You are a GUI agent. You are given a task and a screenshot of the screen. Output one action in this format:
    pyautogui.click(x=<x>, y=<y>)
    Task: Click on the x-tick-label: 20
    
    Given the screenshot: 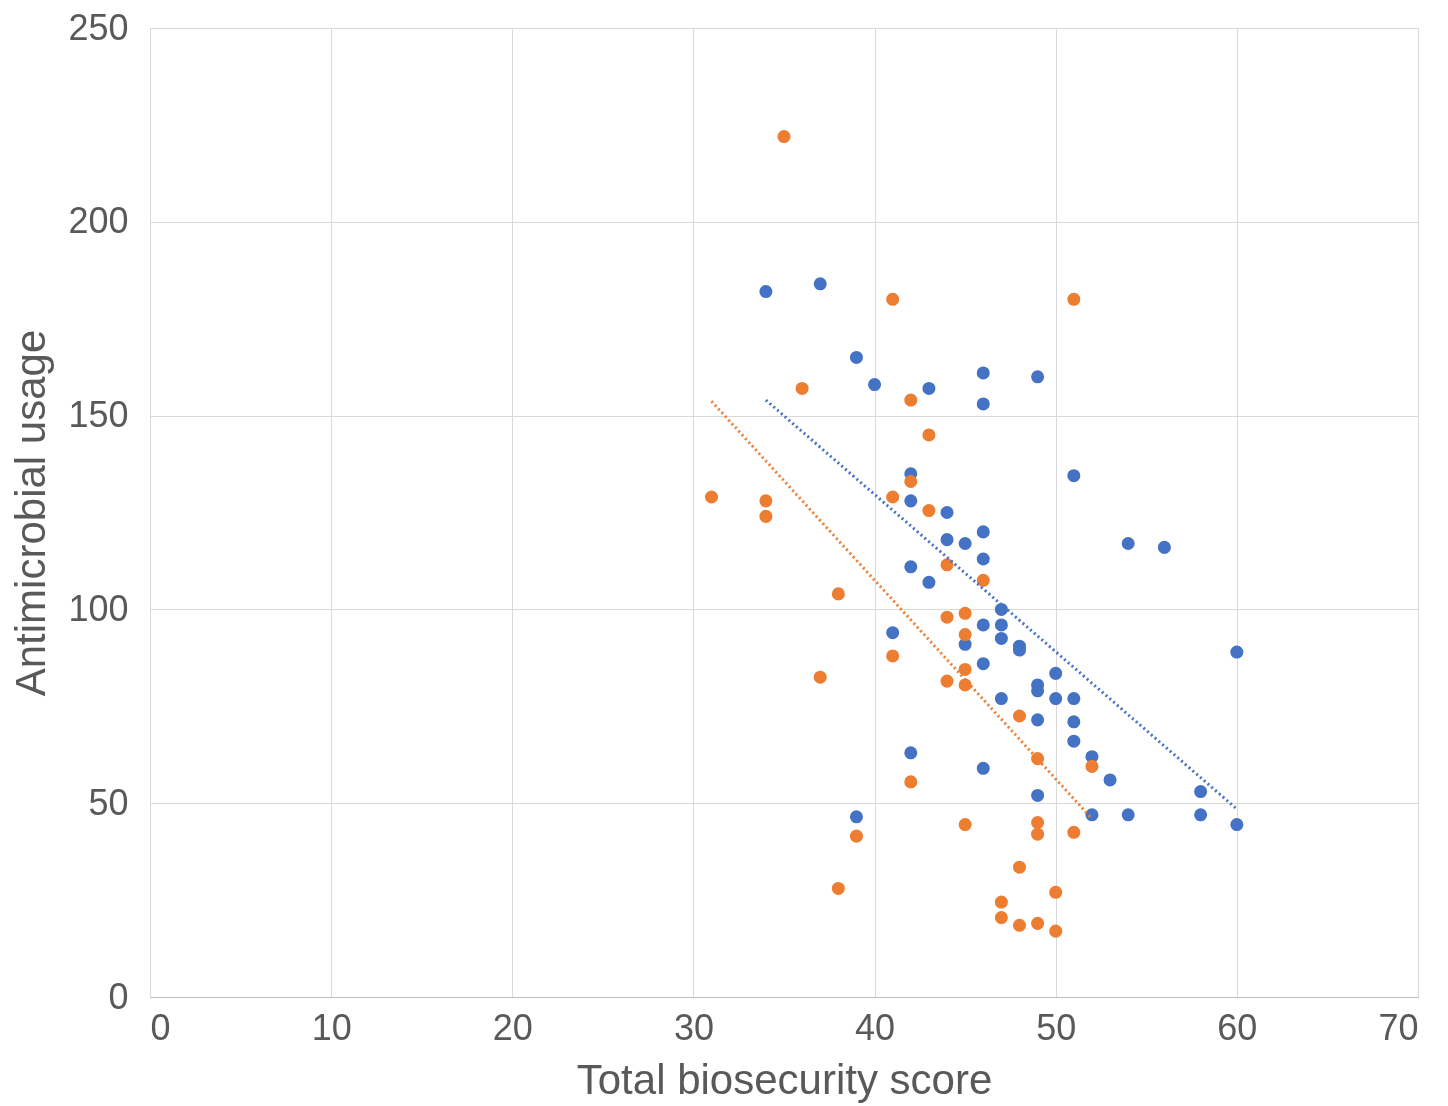 What is the action you would take?
    pyautogui.click(x=512, y=1027)
    